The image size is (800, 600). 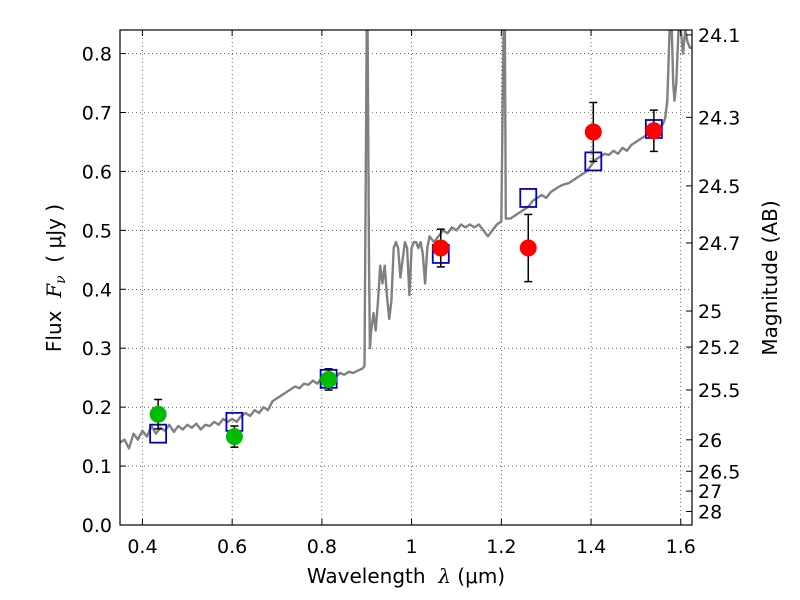 What do you see at coordinates (710, 513) in the screenshot?
I see `magnitude-tick-label: 28` at bounding box center [710, 513].